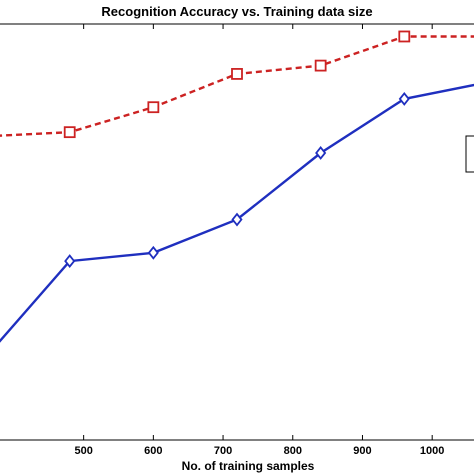  Describe the element at coordinates (83, 451) in the screenshot. I see `x-tick-label: 500` at that location.